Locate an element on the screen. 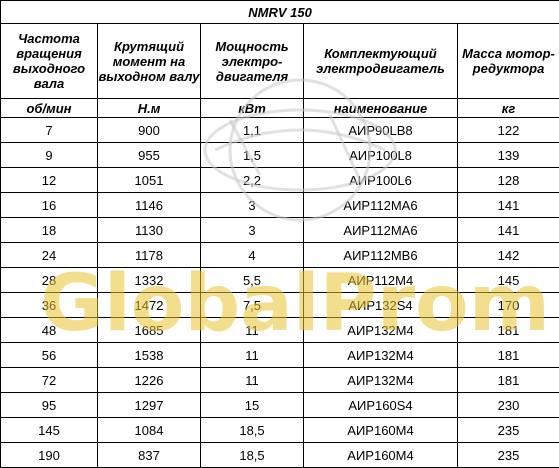  torque-cell: 1178 is located at coordinates (149, 255).